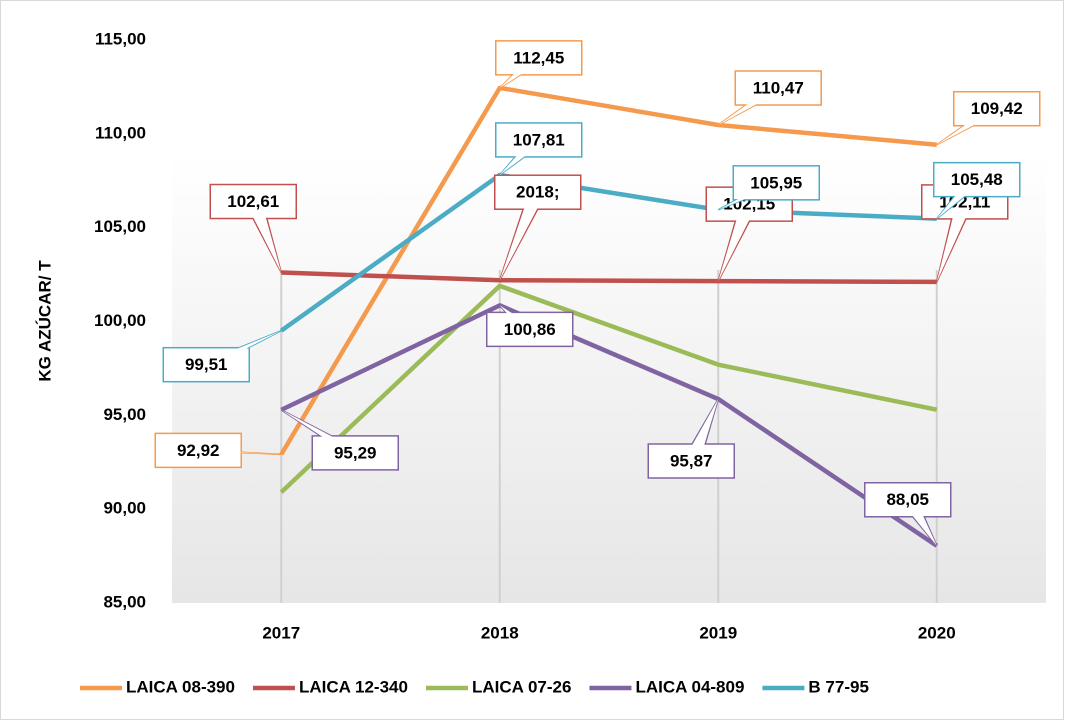 The height and width of the screenshot is (721, 1065). What do you see at coordinates (689, 686) in the screenshot?
I see `legend-label: LAICA 04-809` at bounding box center [689, 686].